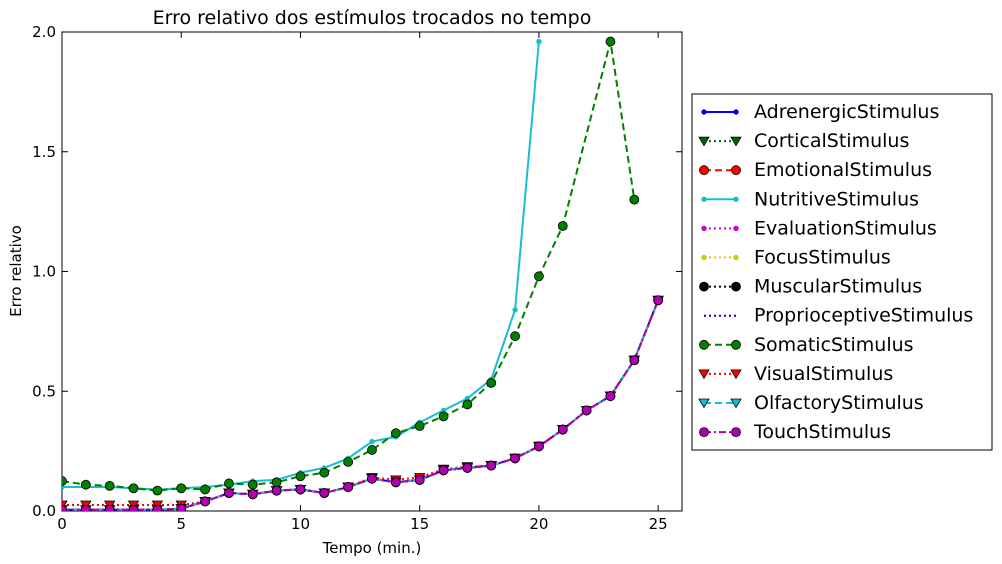 The image size is (1002, 564). What do you see at coordinates (658, 524) in the screenshot?
I see `x-tick-label: 25` at bounding box center [658, 524].